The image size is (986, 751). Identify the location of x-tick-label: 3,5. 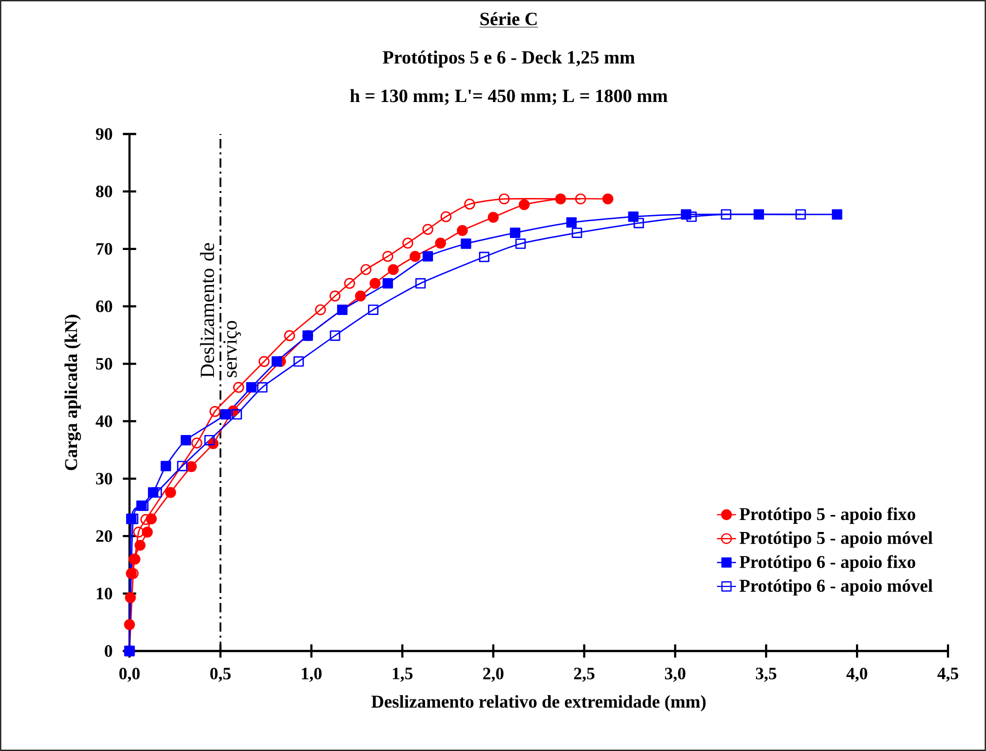
(766, 675).